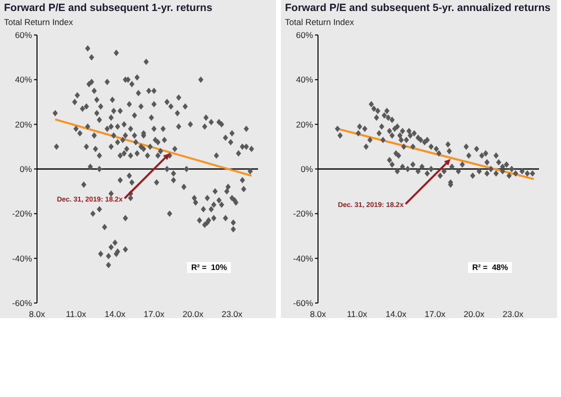 The image size is (561, 397). What do you see at coordinates (417, 8) in the screenshot?
I see `chart-title: Forward P/E and subsequent 5-yr. annualized returns` at bounding box center [417, 8].